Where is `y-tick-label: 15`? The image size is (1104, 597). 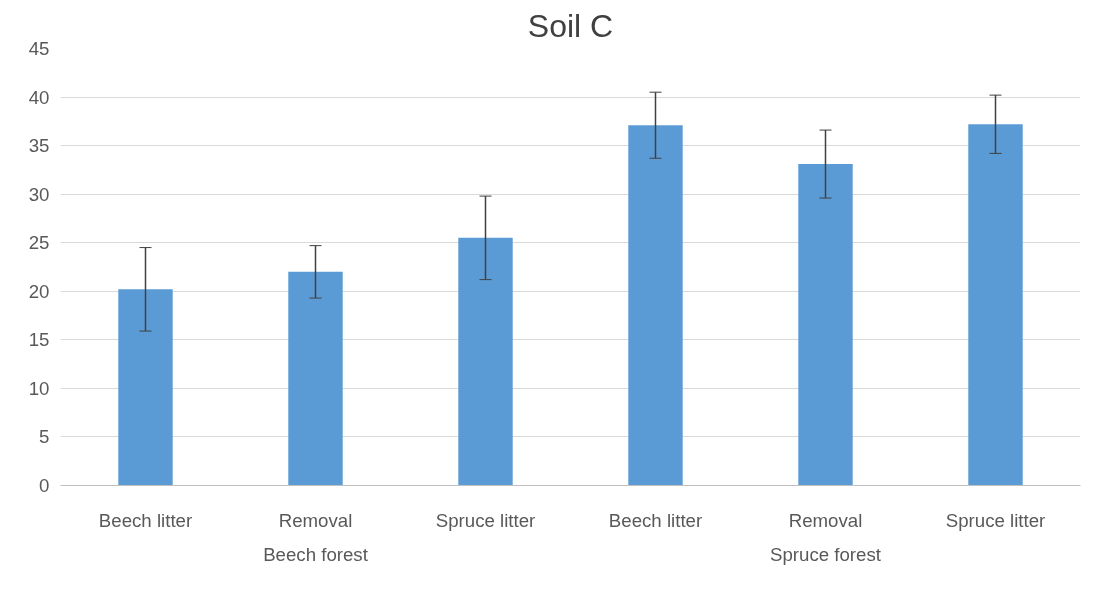 y-tick-label: 15 is located at coordinates (39, 340).